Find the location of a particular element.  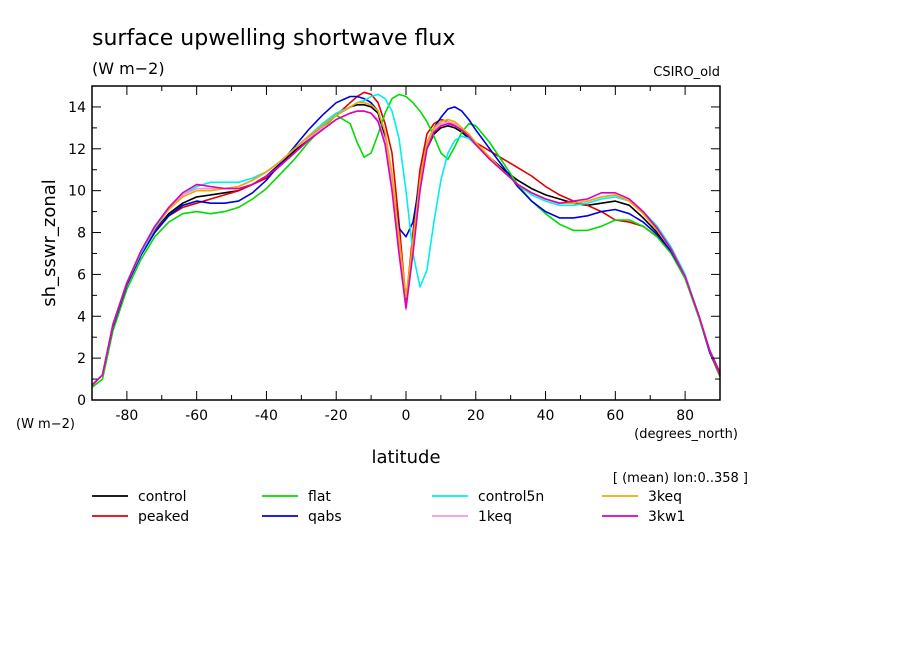

subset-note: [ (mean) lon:0..358 ] is located at coordinates (680, 478).